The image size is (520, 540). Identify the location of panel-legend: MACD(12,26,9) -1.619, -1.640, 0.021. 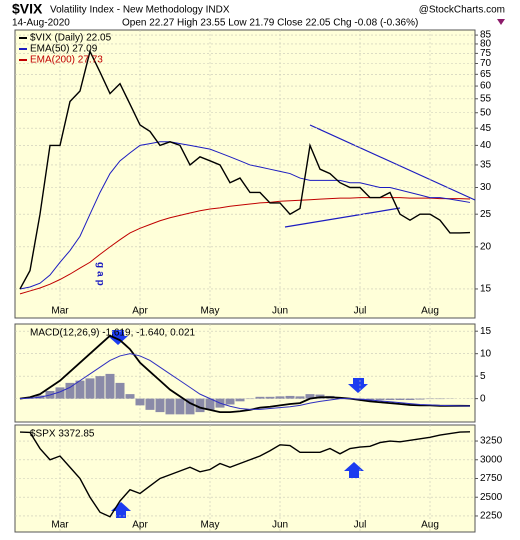
(113, 333).